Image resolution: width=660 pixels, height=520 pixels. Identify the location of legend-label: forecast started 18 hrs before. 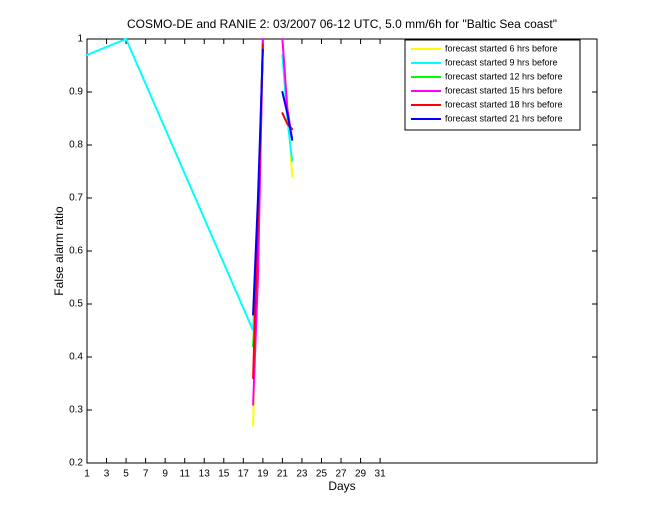
(504, 104).